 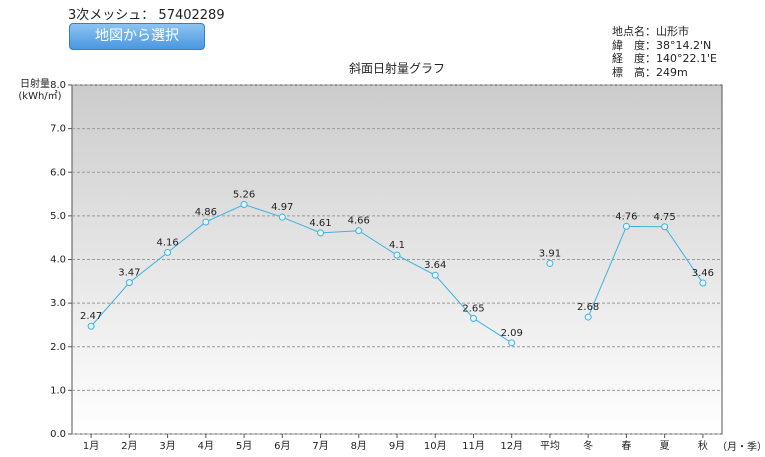 What do you see at coordinates (167, 243) in the screenshot?
I see `data-label: 4.16` at bounding box center [167, 243].